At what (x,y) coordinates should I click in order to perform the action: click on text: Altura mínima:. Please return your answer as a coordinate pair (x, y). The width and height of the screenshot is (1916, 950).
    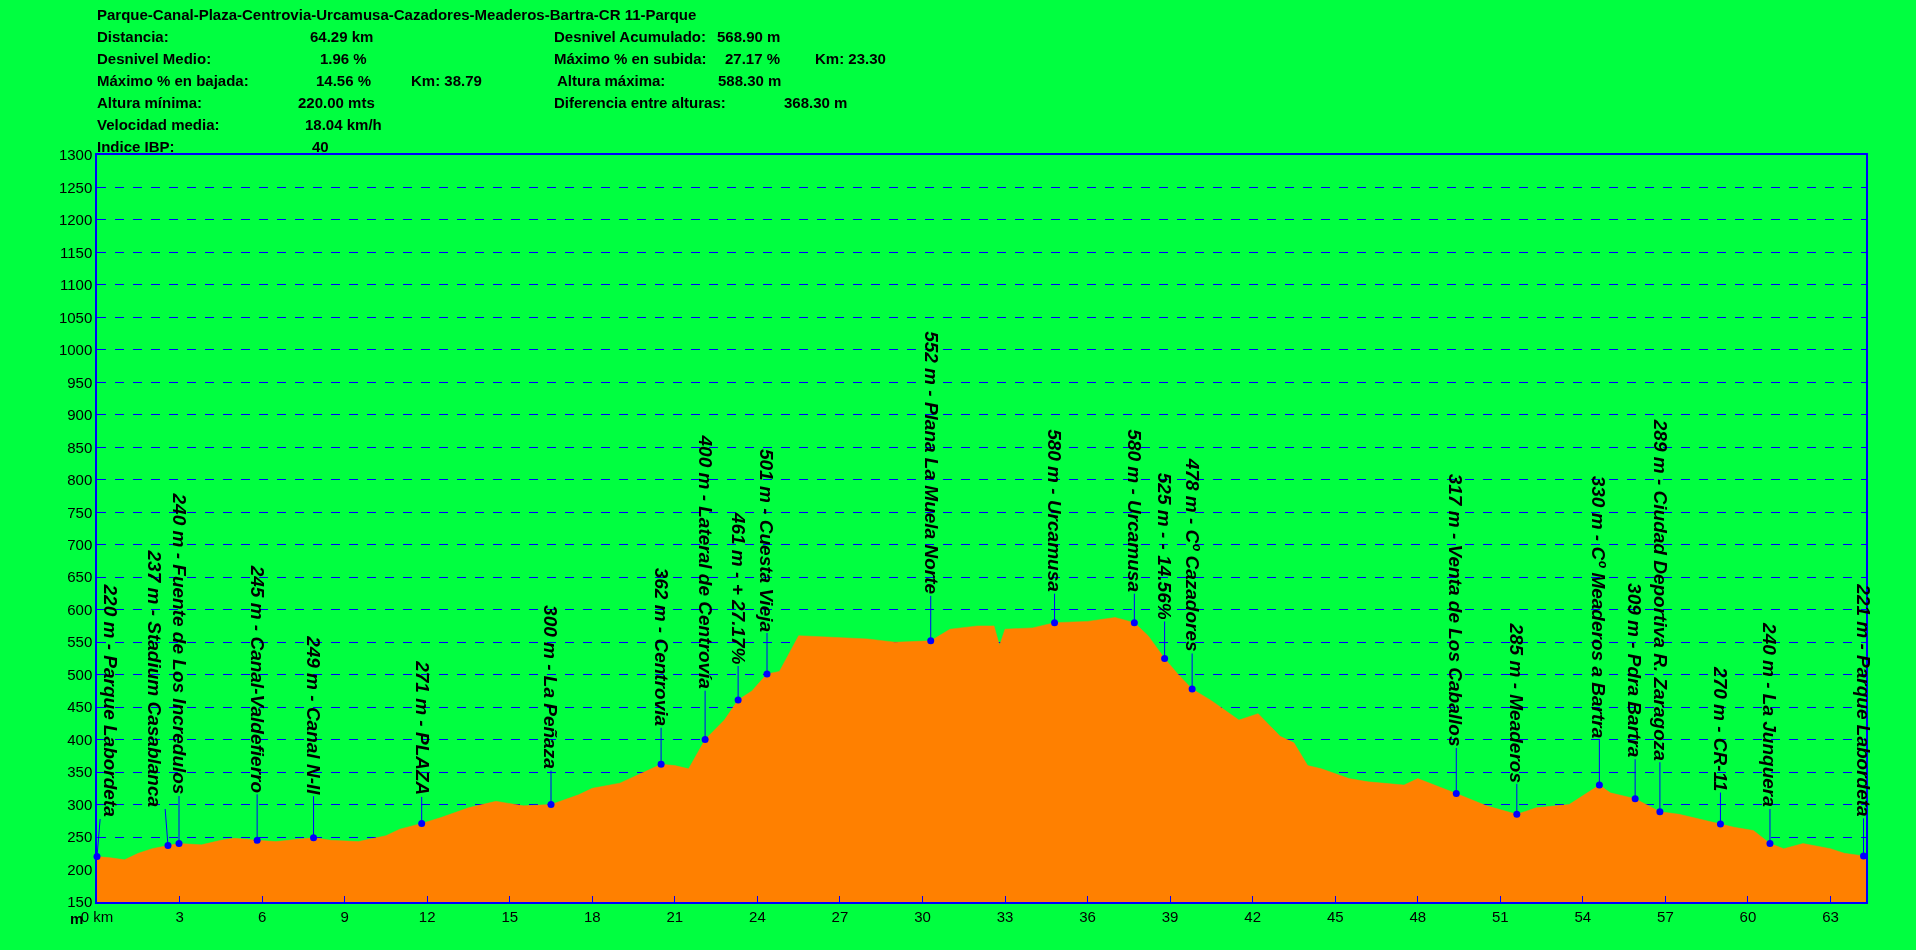
    Looking at the image, I should click on (150, 102).